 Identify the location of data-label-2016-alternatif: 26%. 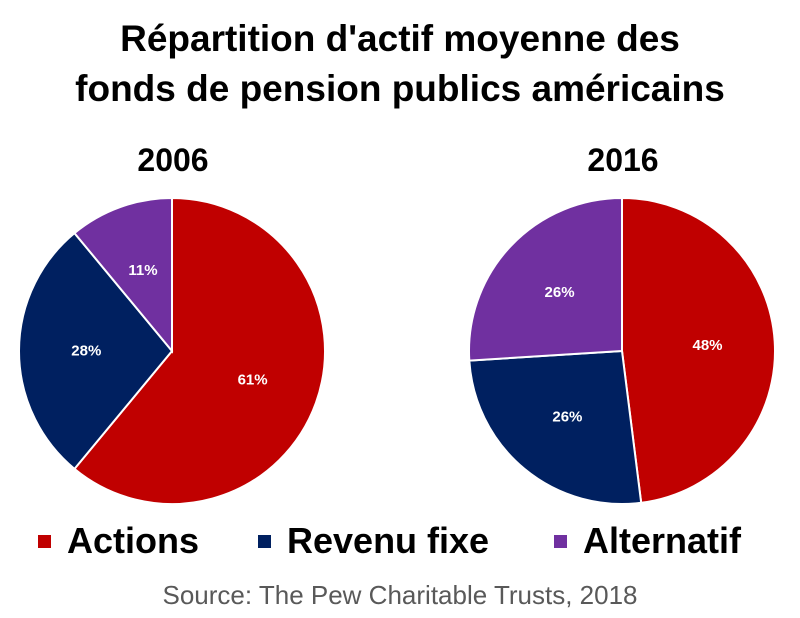
(560, 292).